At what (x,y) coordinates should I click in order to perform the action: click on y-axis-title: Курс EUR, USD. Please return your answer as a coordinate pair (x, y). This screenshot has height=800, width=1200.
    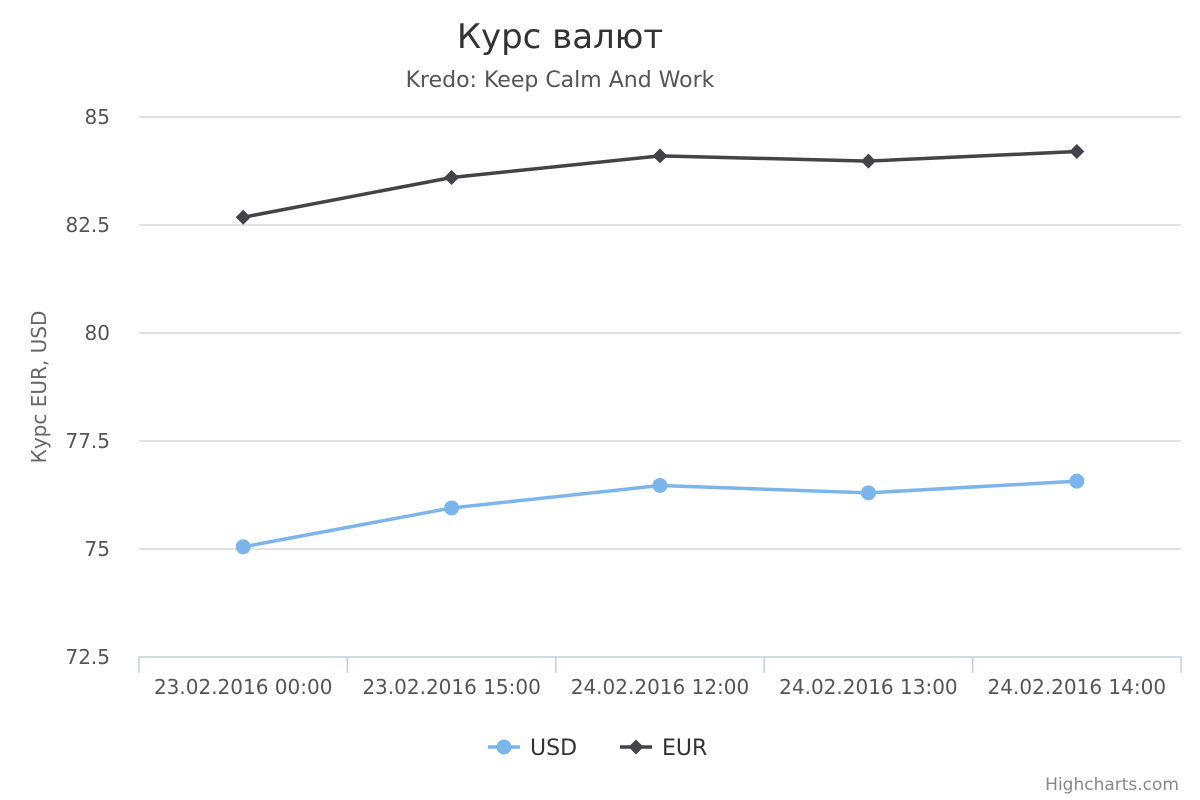
    Looking at the image, I should click on (39, 387).